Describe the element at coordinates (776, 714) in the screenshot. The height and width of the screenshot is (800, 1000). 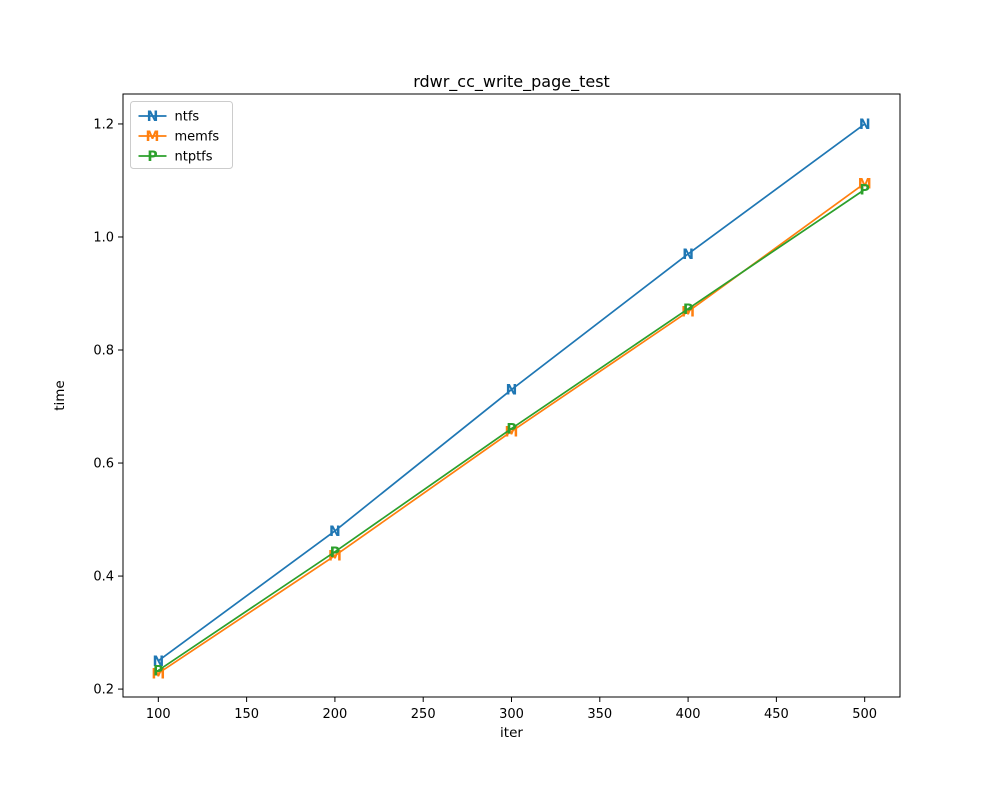
I see `x-tick-label: 450` at that location.